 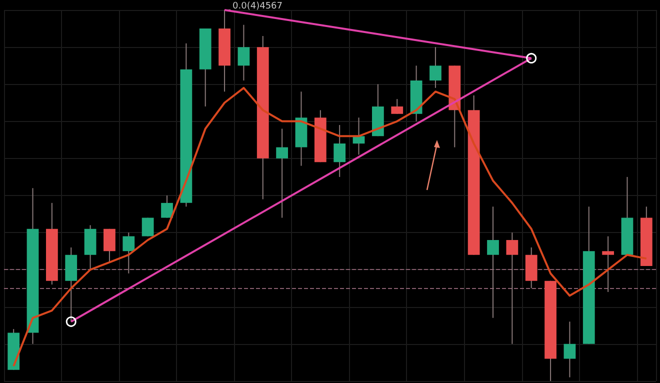 I want to click on annotation: 0.0(4)4567, so click(x=257, y=7).